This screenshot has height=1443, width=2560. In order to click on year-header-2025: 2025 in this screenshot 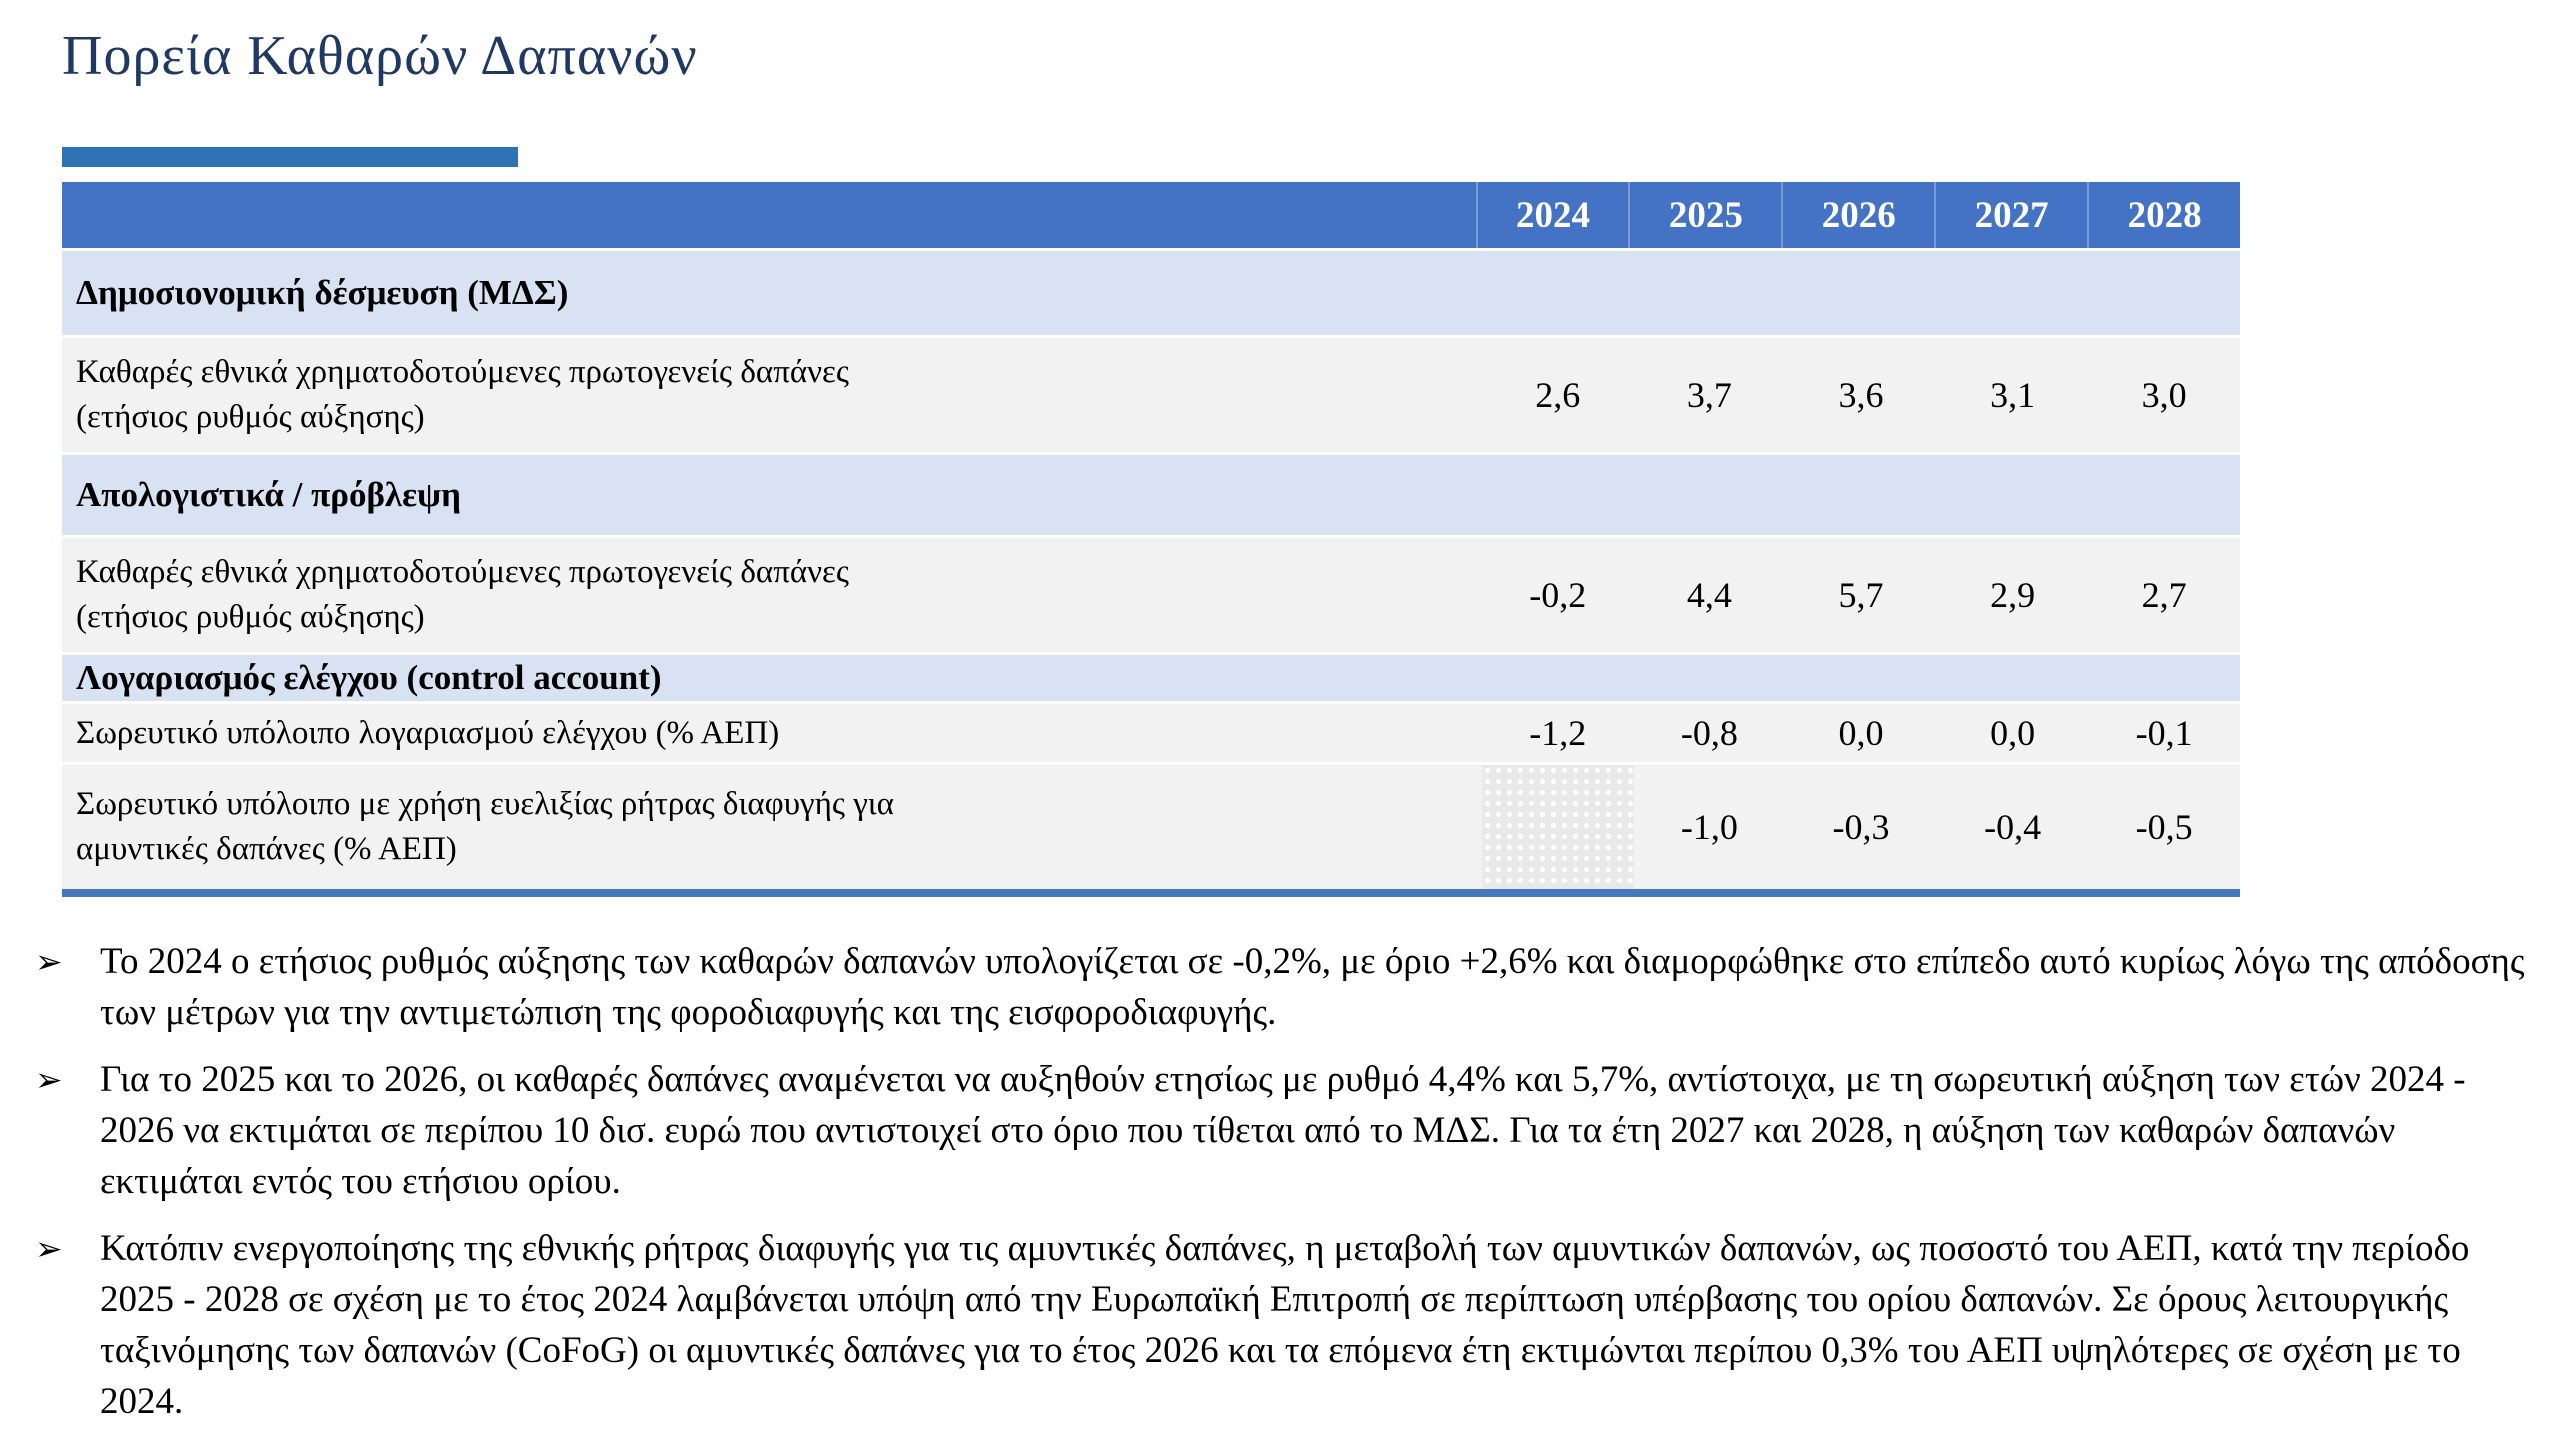, I will do `click(1704, 215)`.